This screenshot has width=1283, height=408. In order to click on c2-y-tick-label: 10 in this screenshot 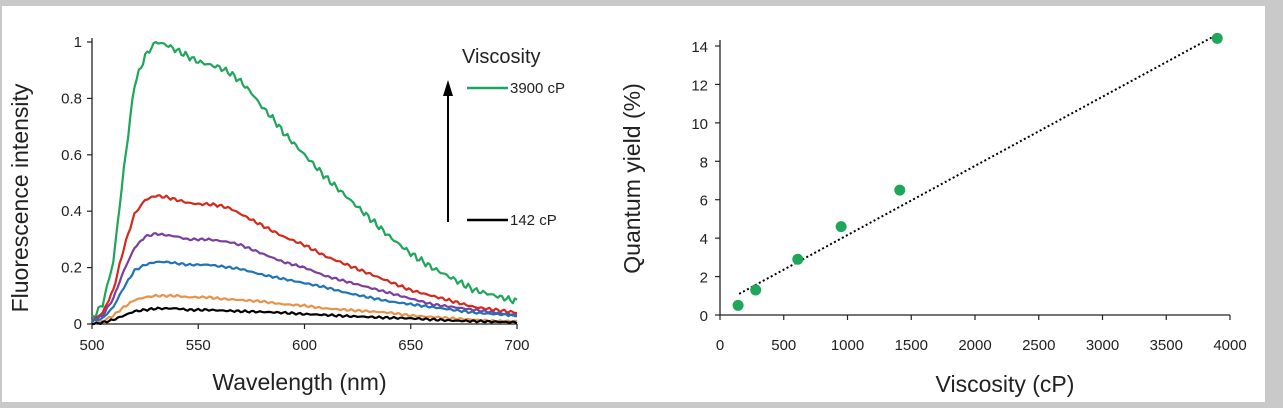, I will do `click(699, 124)`.